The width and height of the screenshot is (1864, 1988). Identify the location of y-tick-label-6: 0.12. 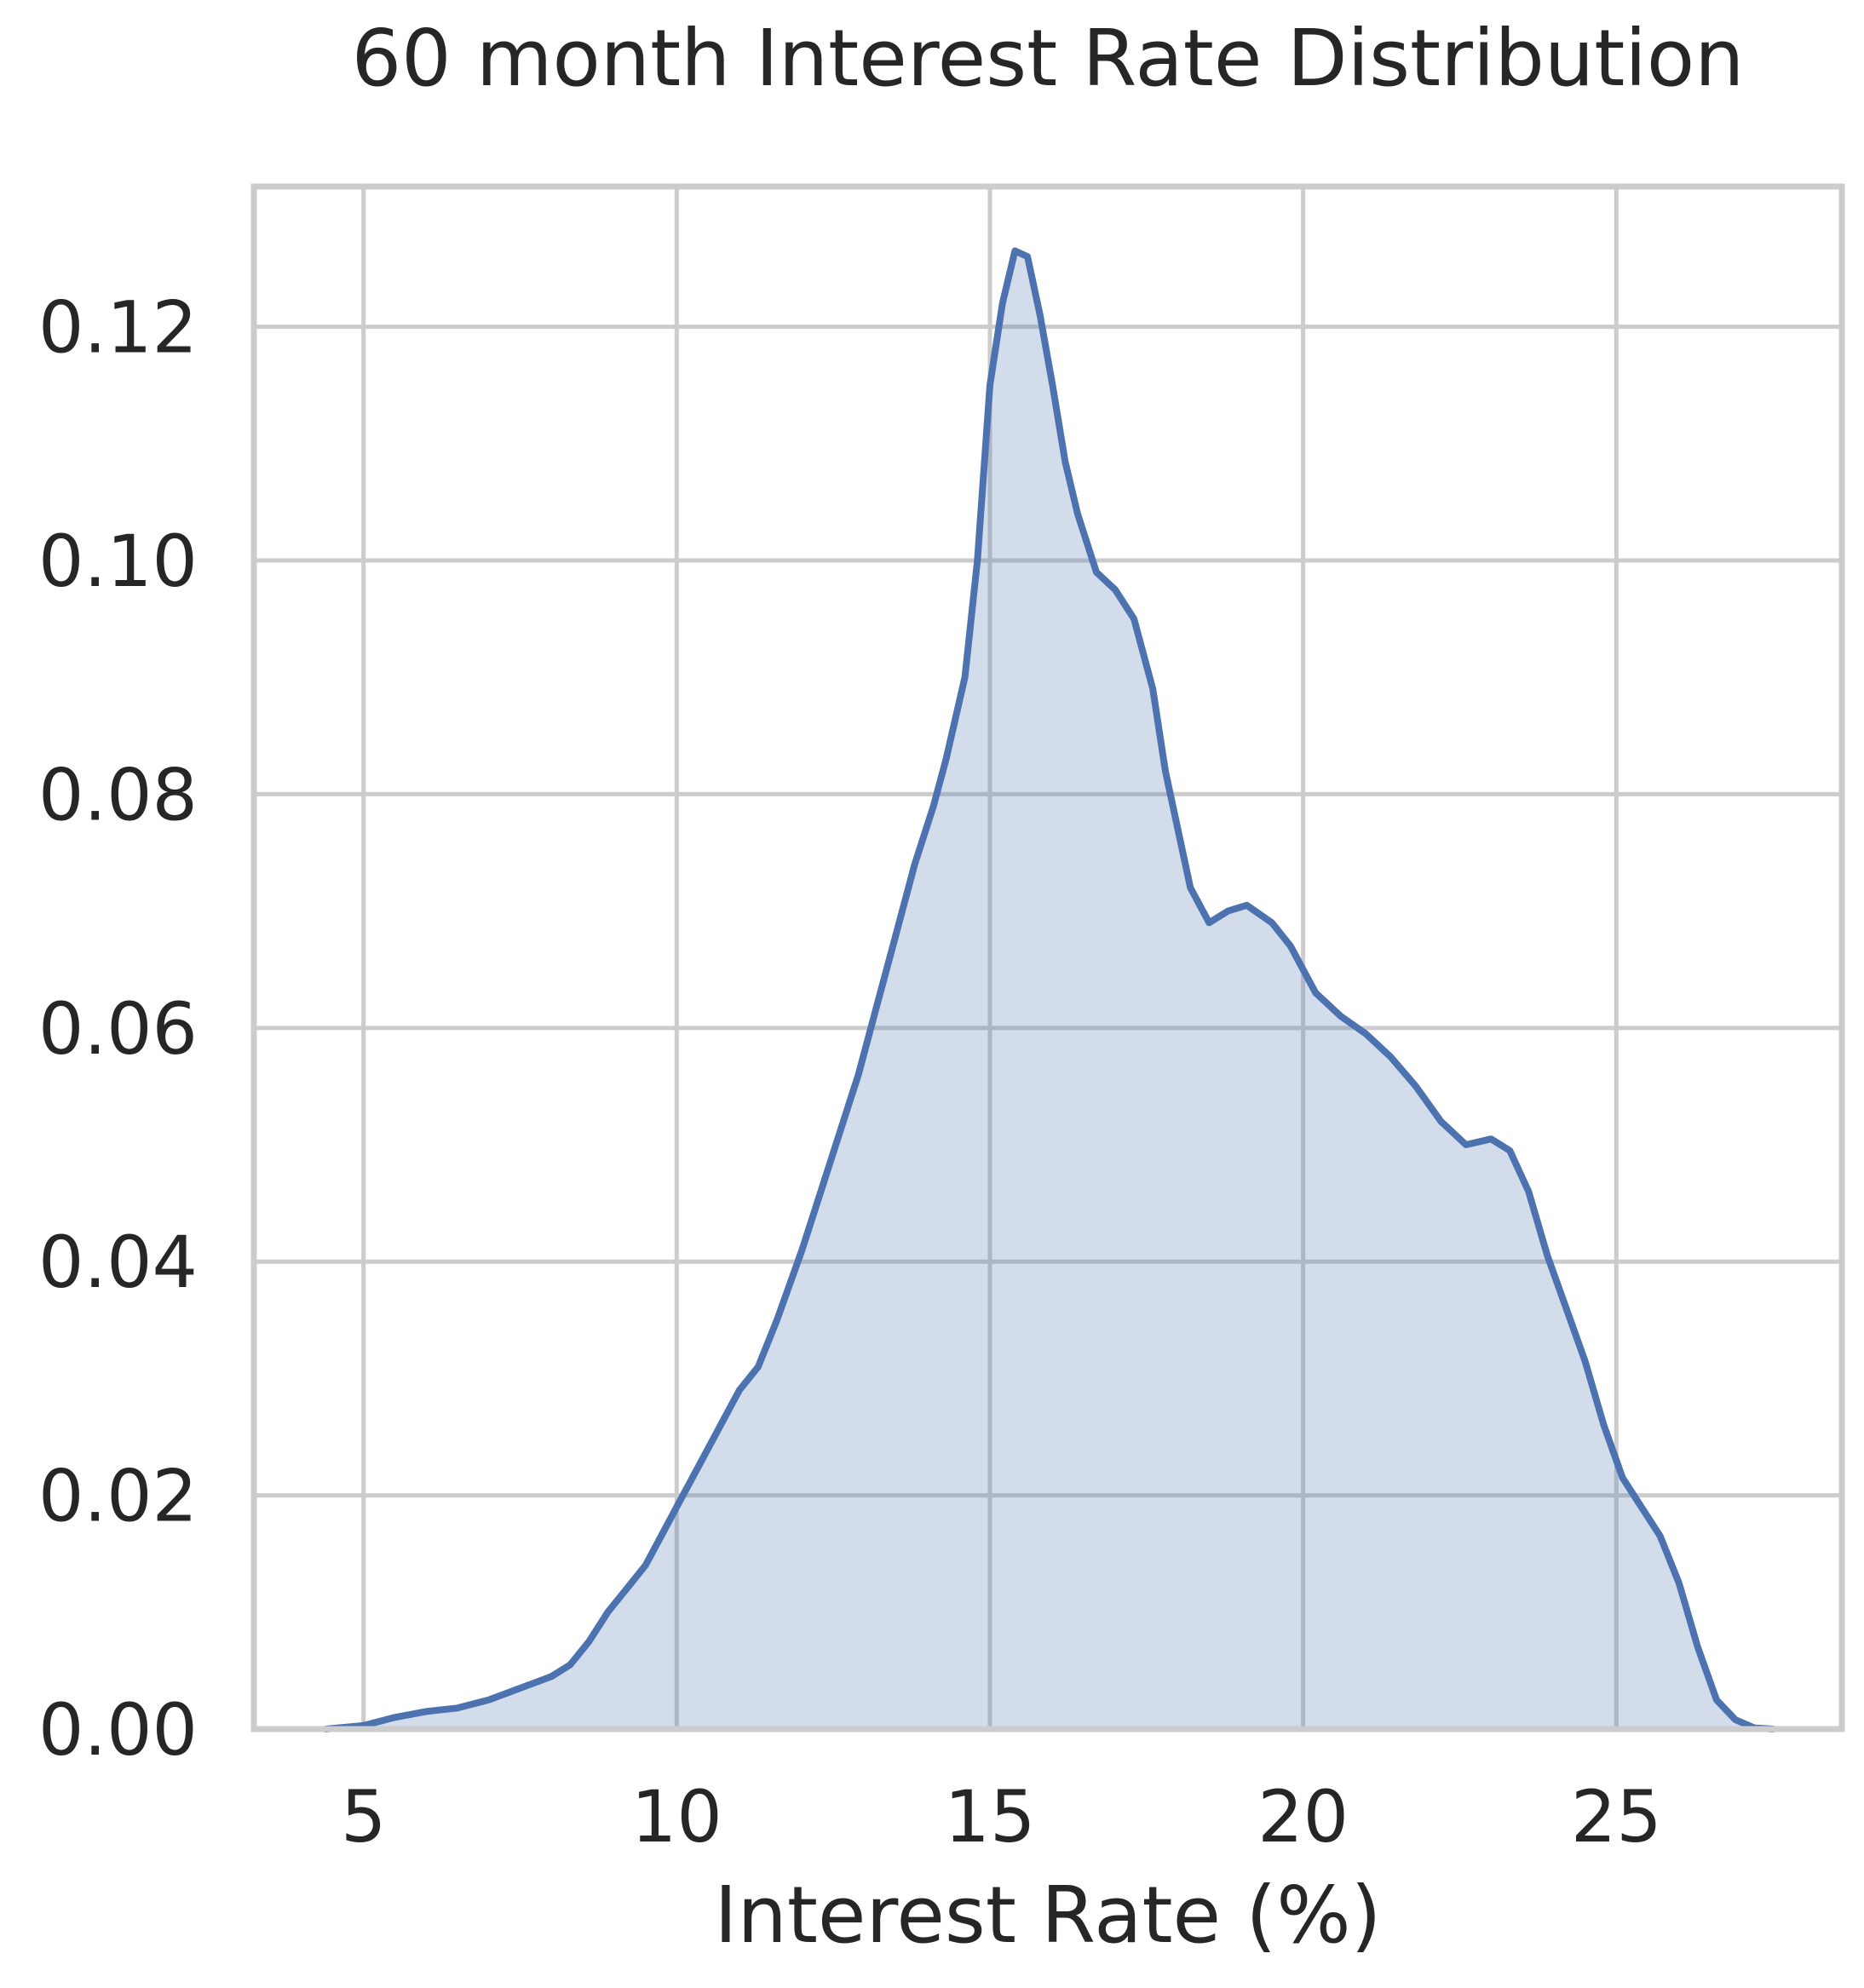
(118, 328).